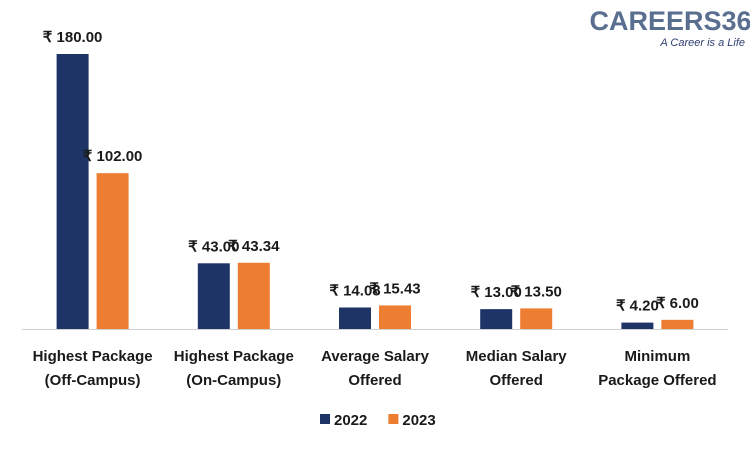 Image resolution: width=750 pixels, height=450 pixels. I want to click on x-tick-label: Minimum Package Offered, so click(657, 368).